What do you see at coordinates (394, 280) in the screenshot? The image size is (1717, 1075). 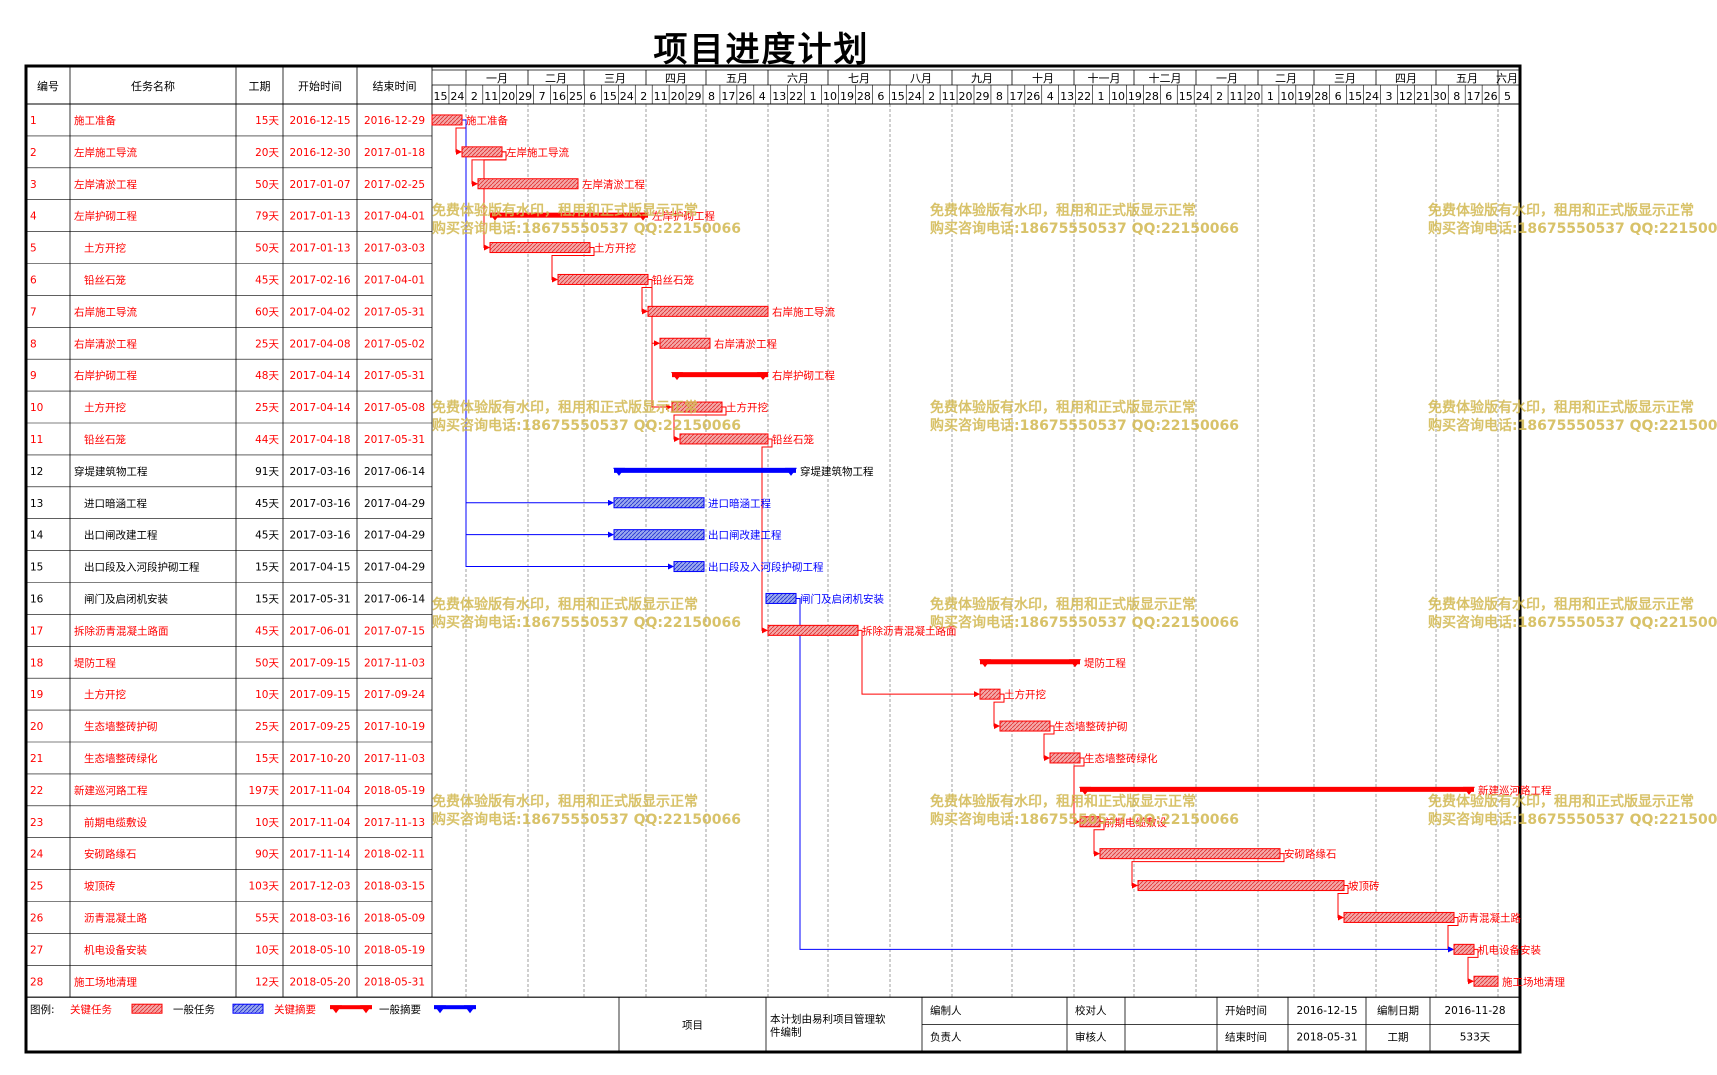 I see `task-end: 2017-04-01` at bounding box center [394, 280].